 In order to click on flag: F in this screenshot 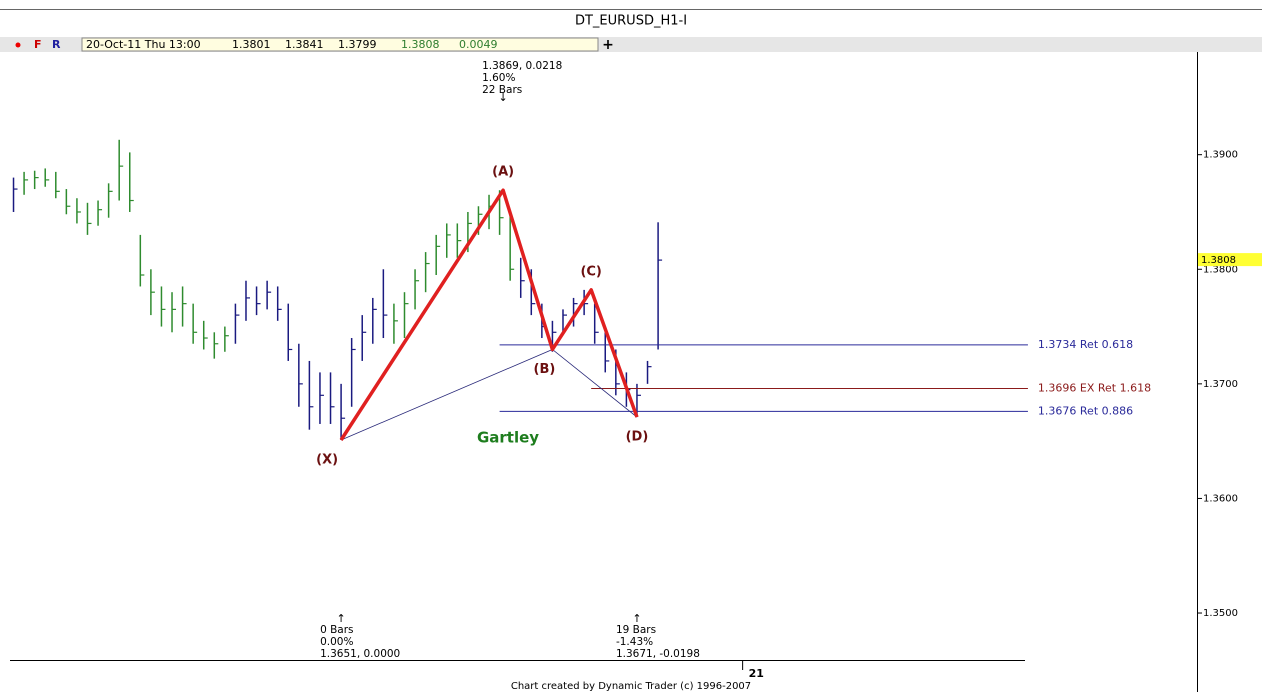, I will do `click(38, 44)`.